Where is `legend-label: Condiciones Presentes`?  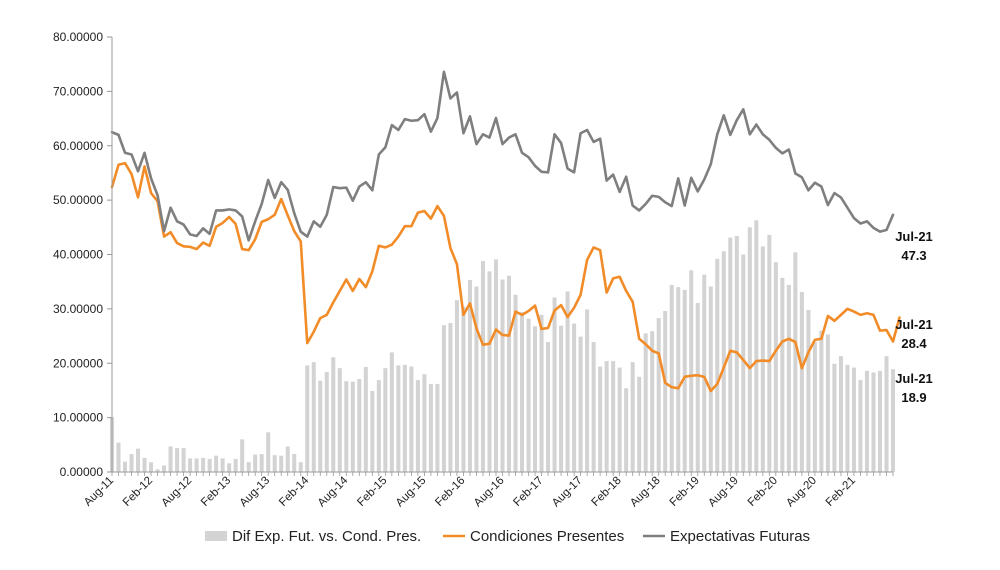 legend-label: Condiciones Presentes is located at coordinates (547, 536).